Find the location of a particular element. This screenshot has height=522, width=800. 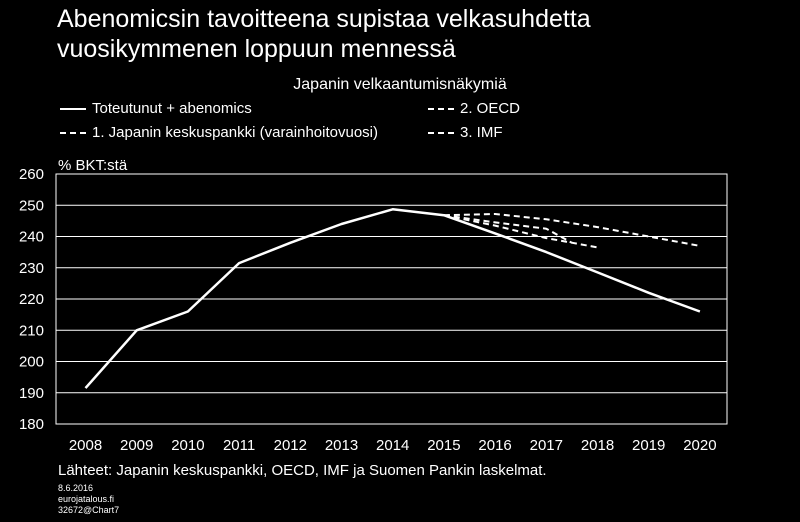

legend-item-oecd: 2. OECD is located at coordinates (474, 108).